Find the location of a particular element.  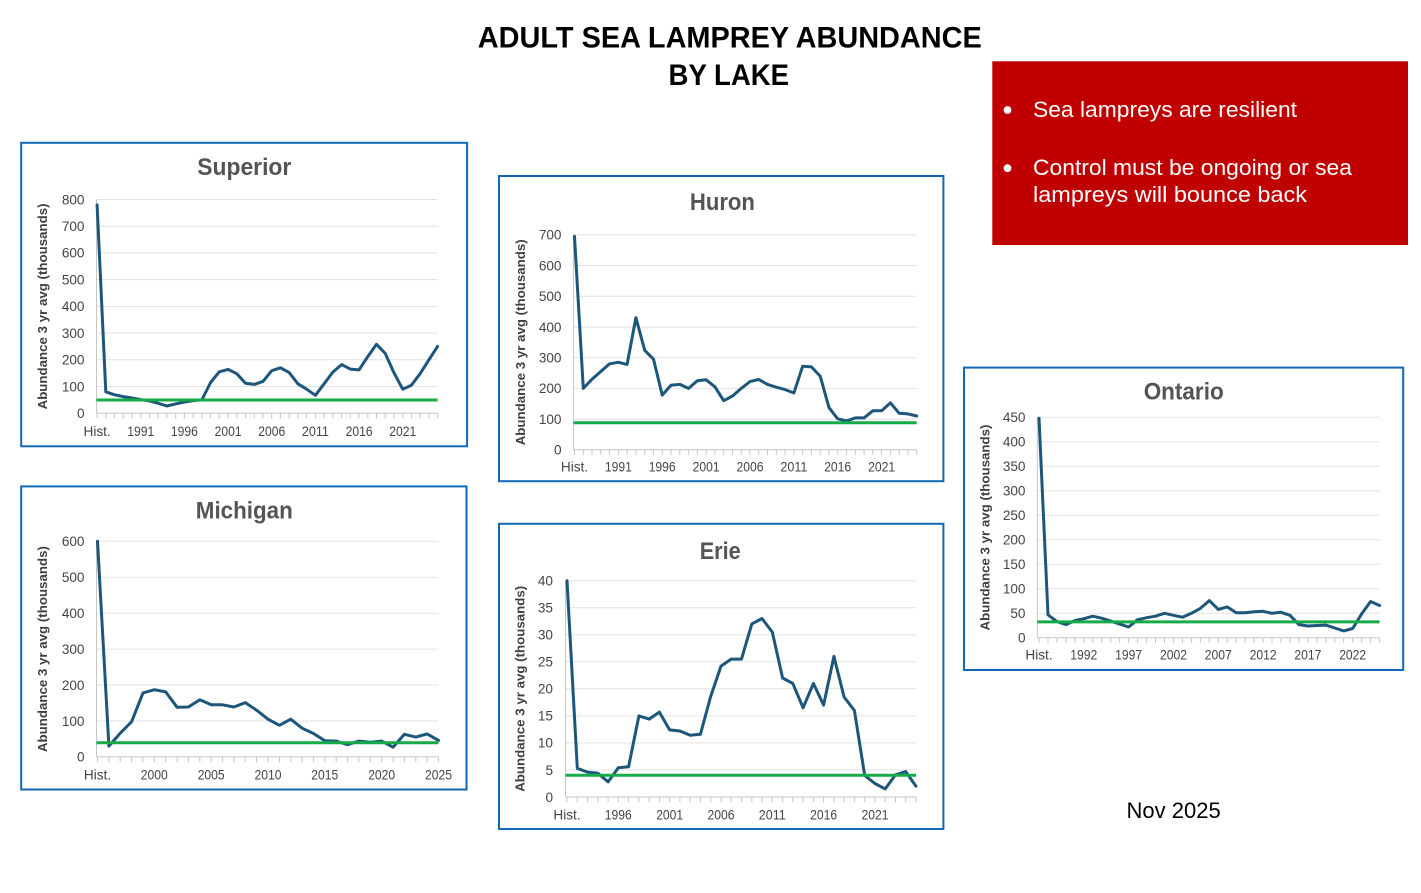

svg-text: 2020 is located at coordinates (381, 775).